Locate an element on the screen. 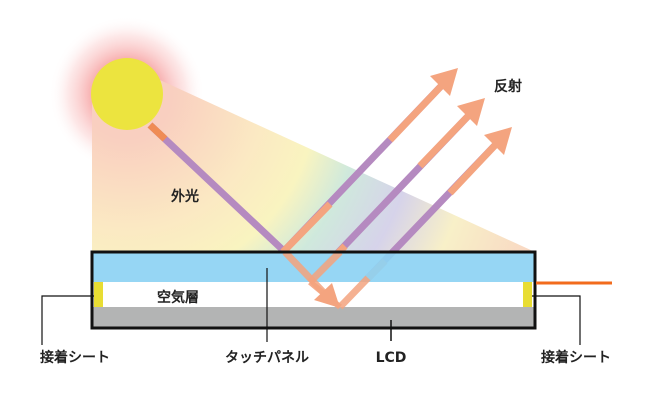  sun-icon is located at coordinates (127, 94).